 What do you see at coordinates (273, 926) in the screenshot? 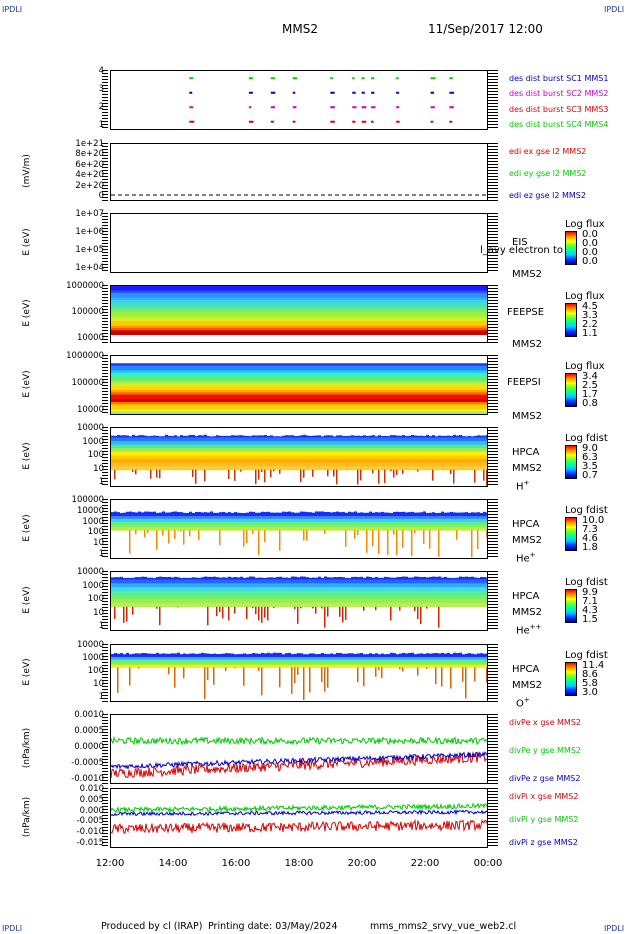
I see `footer-printing-date: Printing date: 03/May/2024` at bounding box center [273, 926].